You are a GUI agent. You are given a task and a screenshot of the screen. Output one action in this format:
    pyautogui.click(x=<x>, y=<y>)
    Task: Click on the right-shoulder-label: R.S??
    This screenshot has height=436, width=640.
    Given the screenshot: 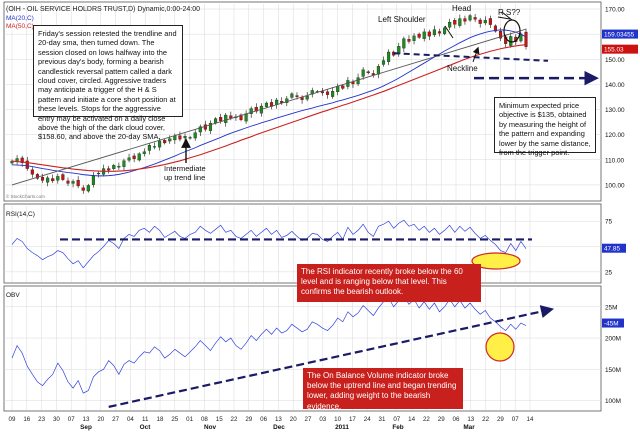 What is the action you would take?
    pyautogui.click(x=509, y=12)
    